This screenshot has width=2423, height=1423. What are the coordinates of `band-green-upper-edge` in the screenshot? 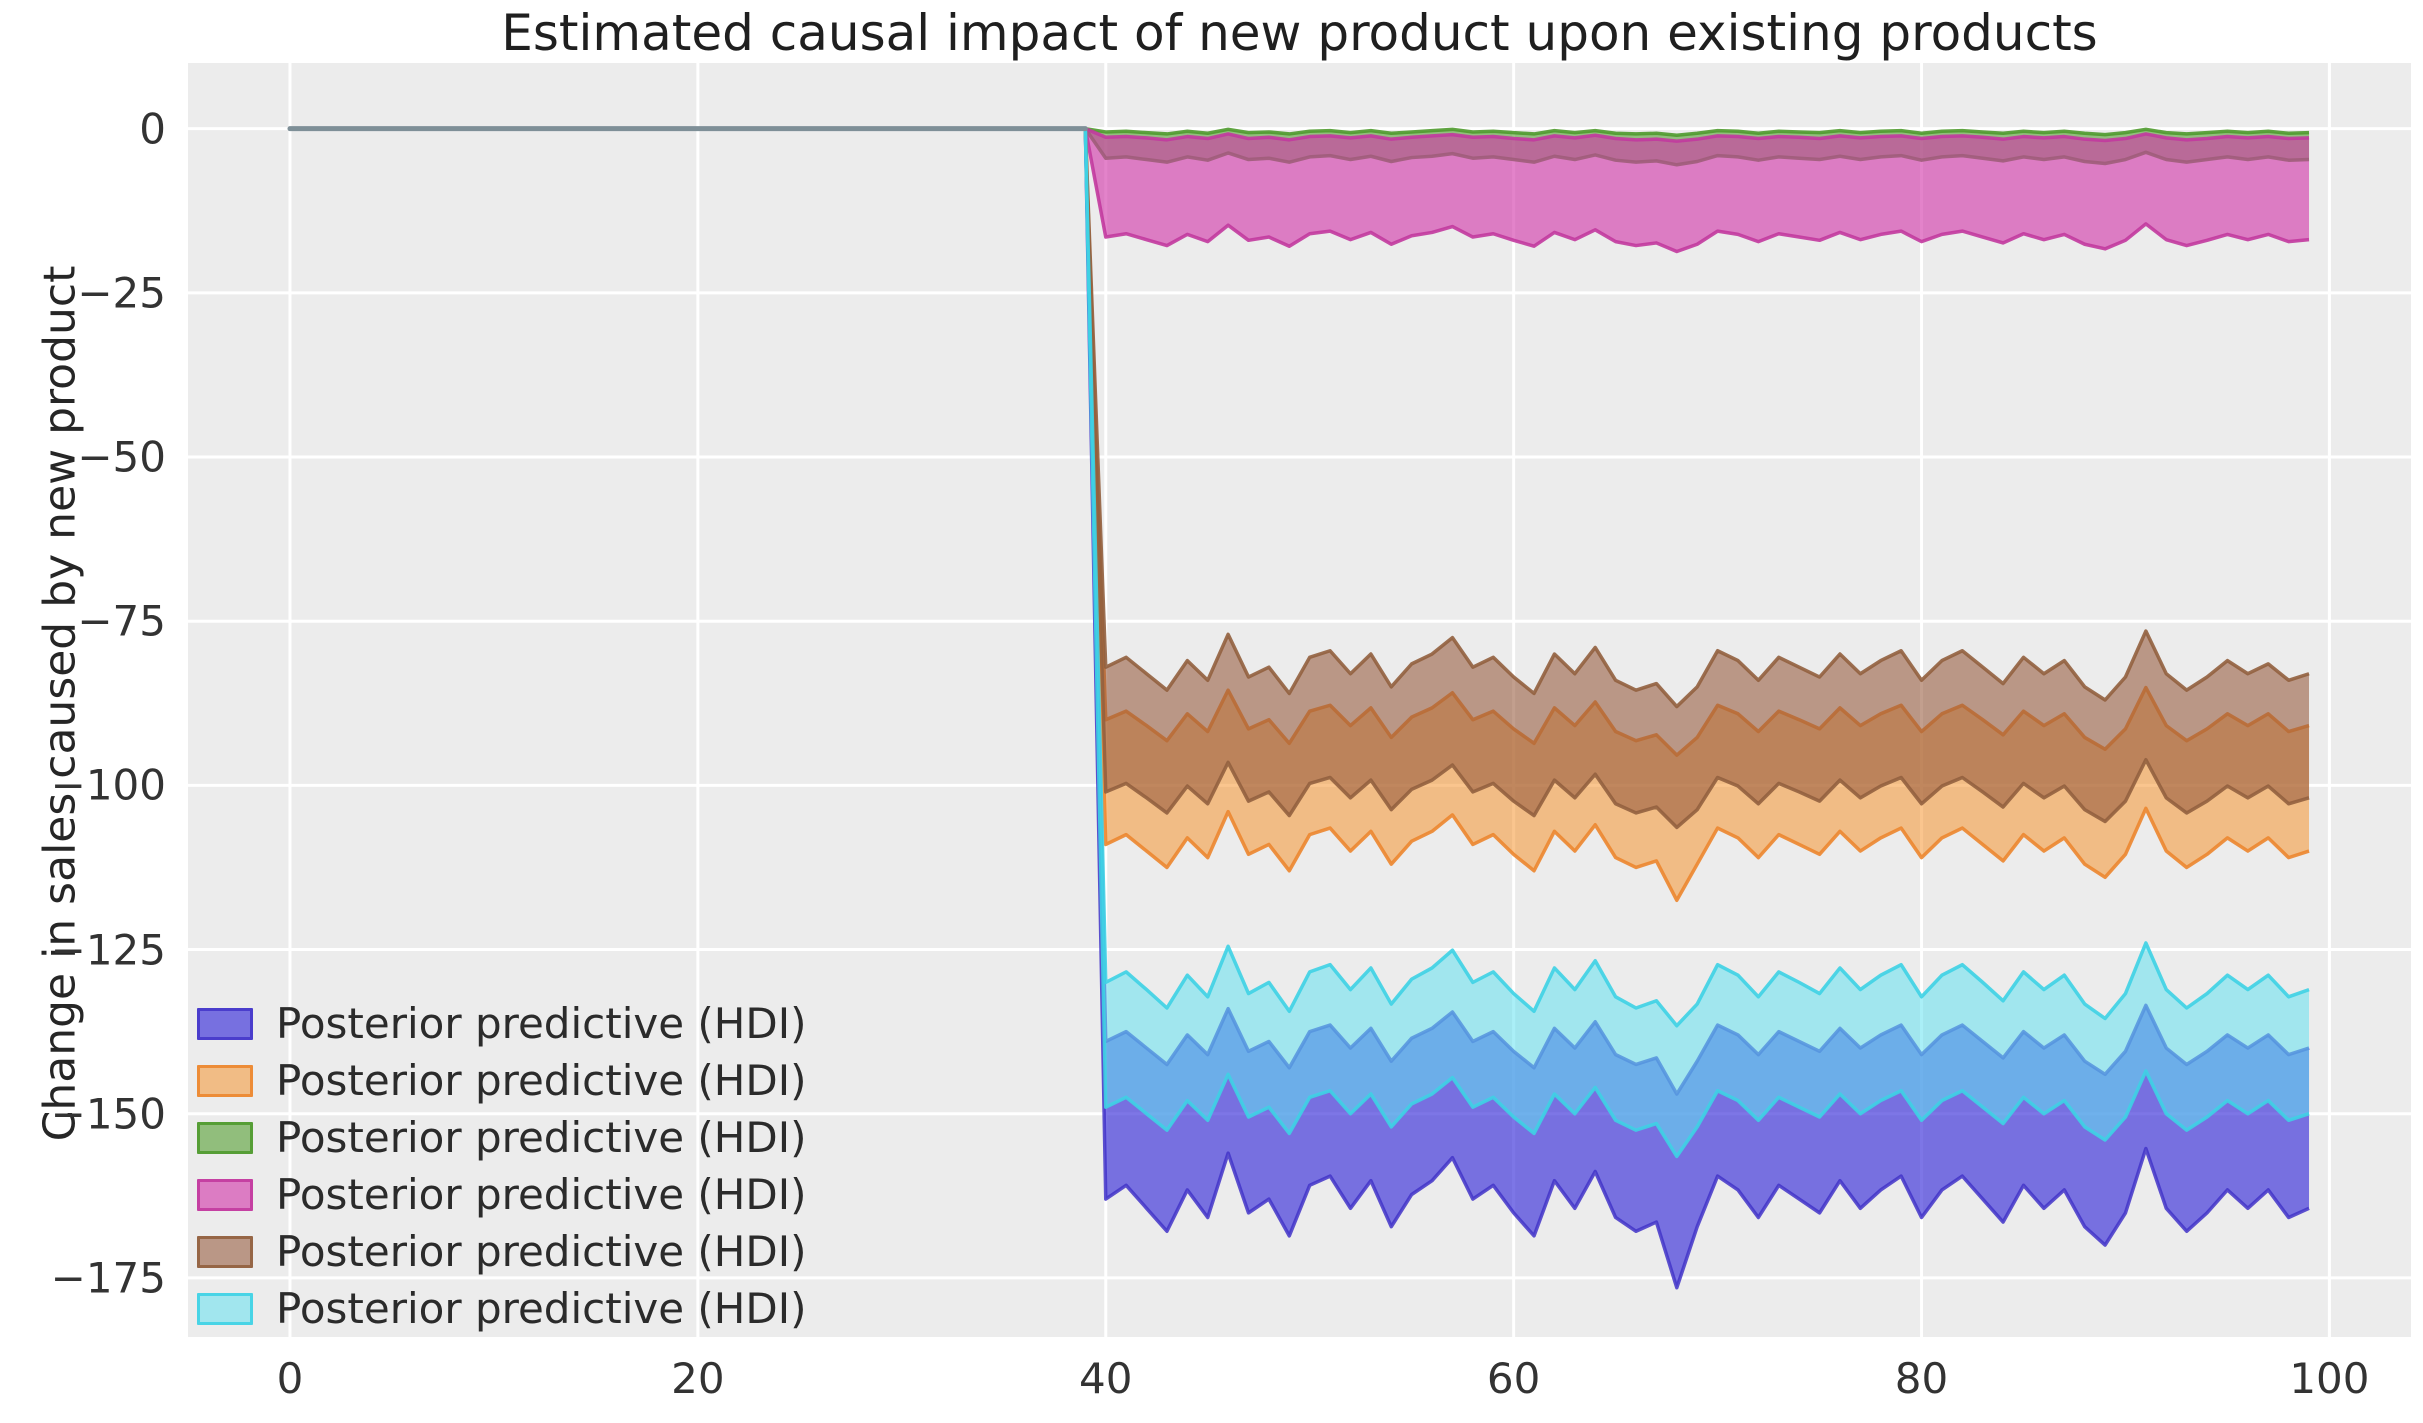 It's located at (1697, 131).